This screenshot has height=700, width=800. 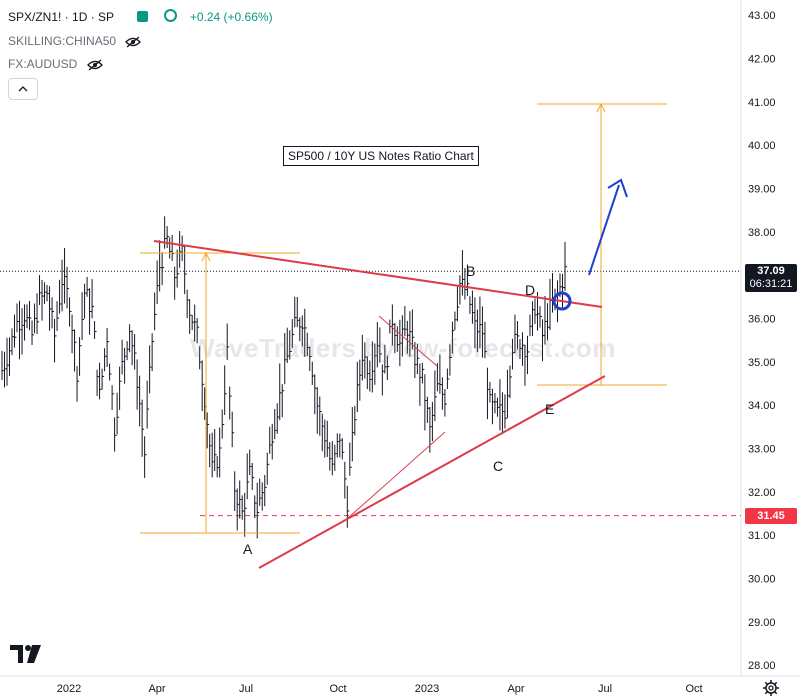 I want to click on watermark: WaveTraders by ew-forecast.com, so click(x=403, y=348).